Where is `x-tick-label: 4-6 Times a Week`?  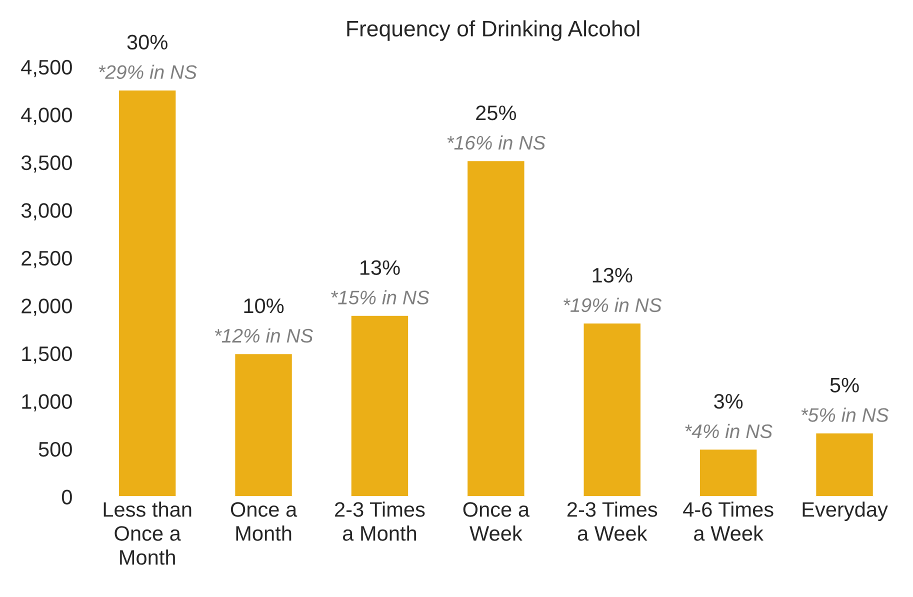
x-tick-label: 4-6 Times a Week is located at coordinates (728, 521).